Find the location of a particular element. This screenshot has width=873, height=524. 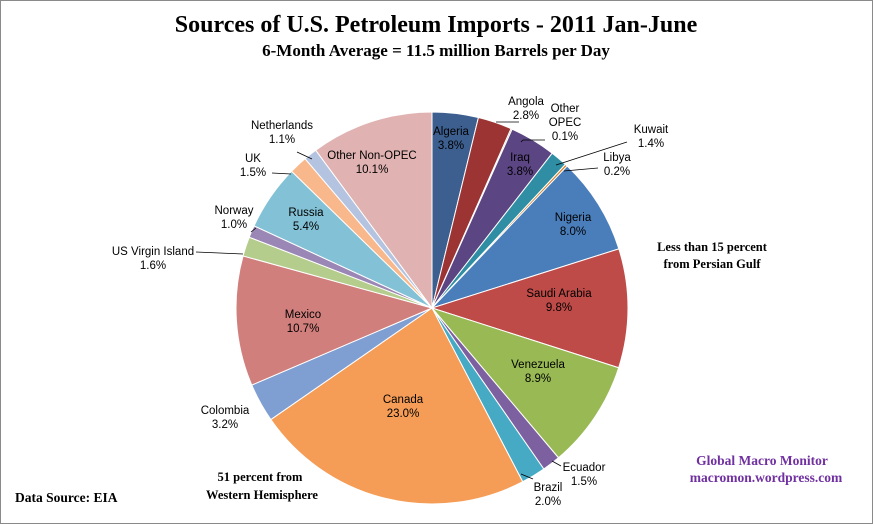

persian-gulf-note-line2: from Persian Gulf is located at coordinates (713, 264).